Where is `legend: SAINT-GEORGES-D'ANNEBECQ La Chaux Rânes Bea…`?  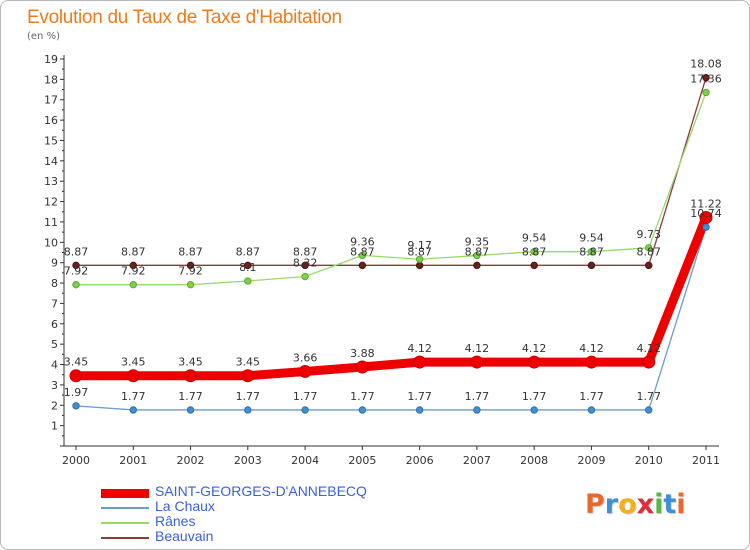
legend: SAINT-GEORGES-D'ANNEBECQ La Chaux Rânes Bea… is located at coordinates (261, 514).